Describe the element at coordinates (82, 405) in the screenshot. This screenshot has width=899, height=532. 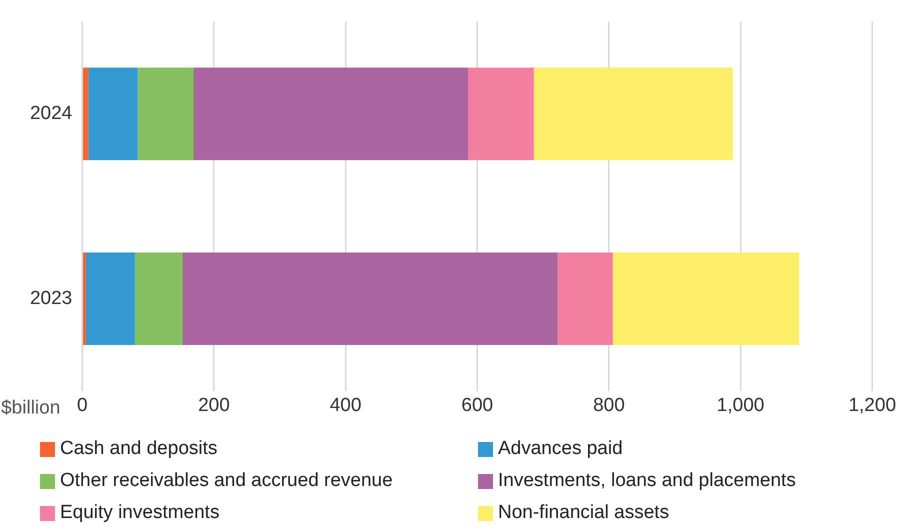
I see `x-tick-label: 0` at that location.